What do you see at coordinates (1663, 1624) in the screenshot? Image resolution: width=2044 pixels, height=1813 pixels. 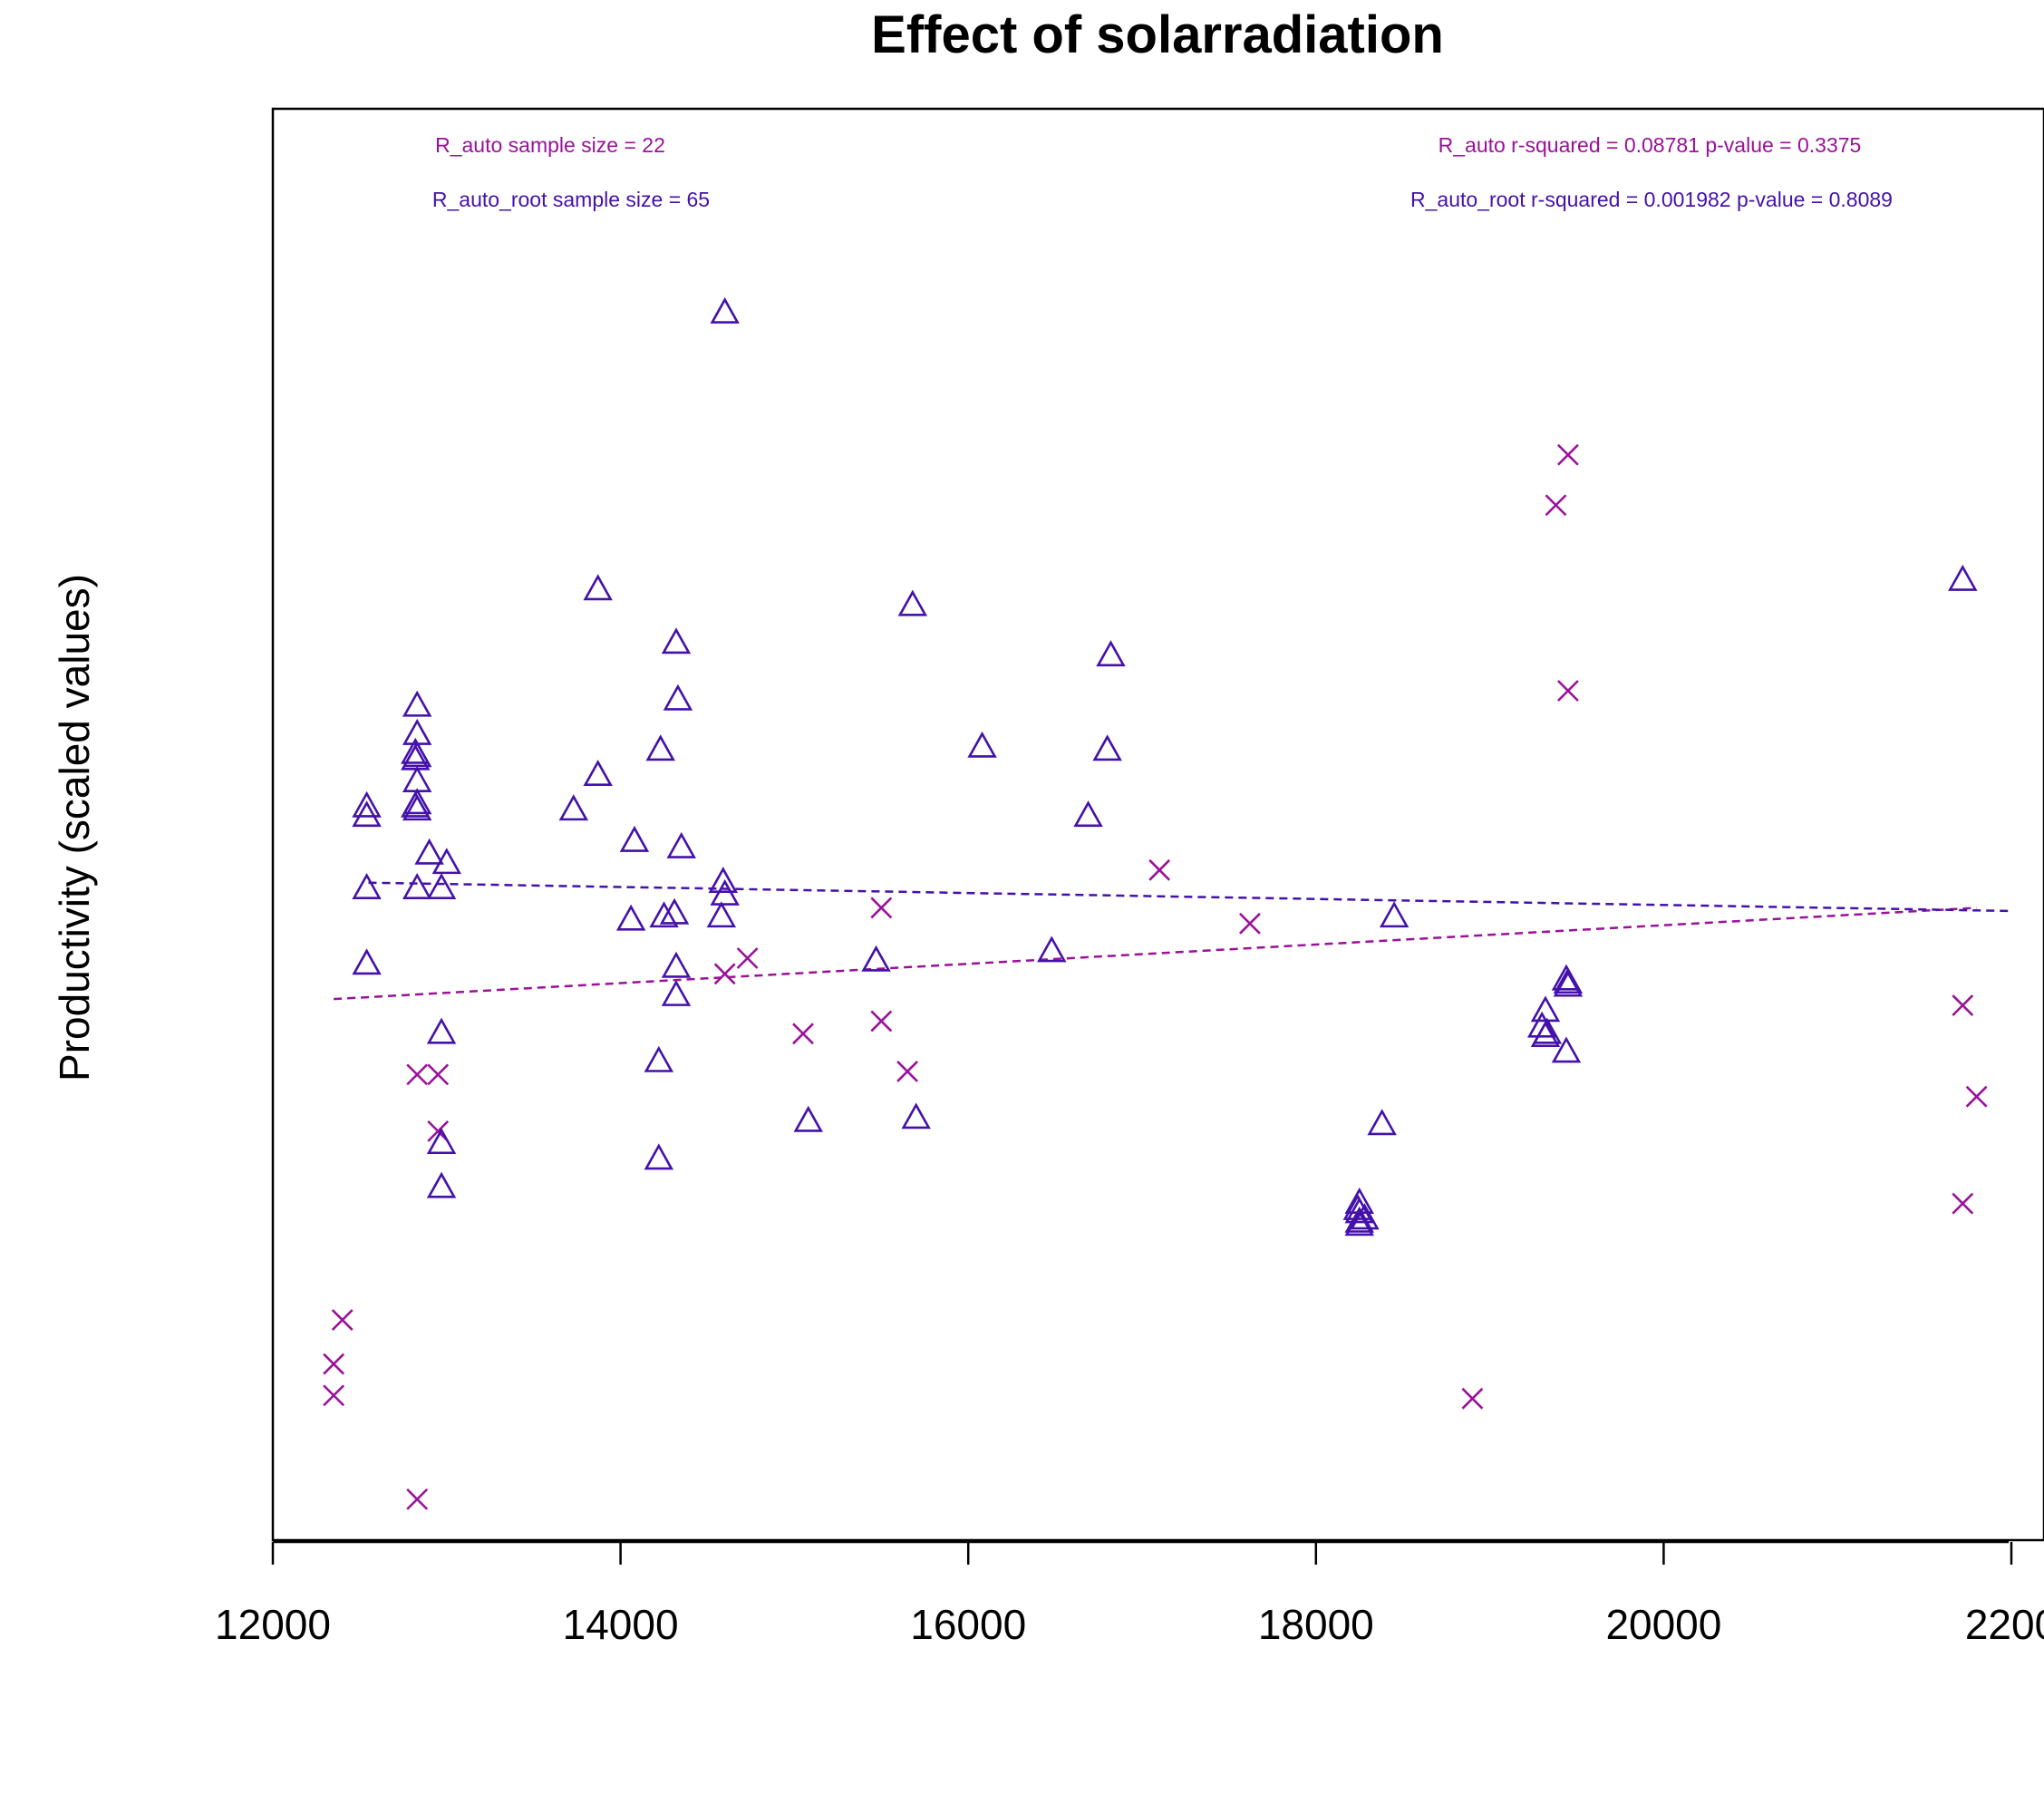 I see `x-tick-label: 20000` at bounding box center [1663, 1624].